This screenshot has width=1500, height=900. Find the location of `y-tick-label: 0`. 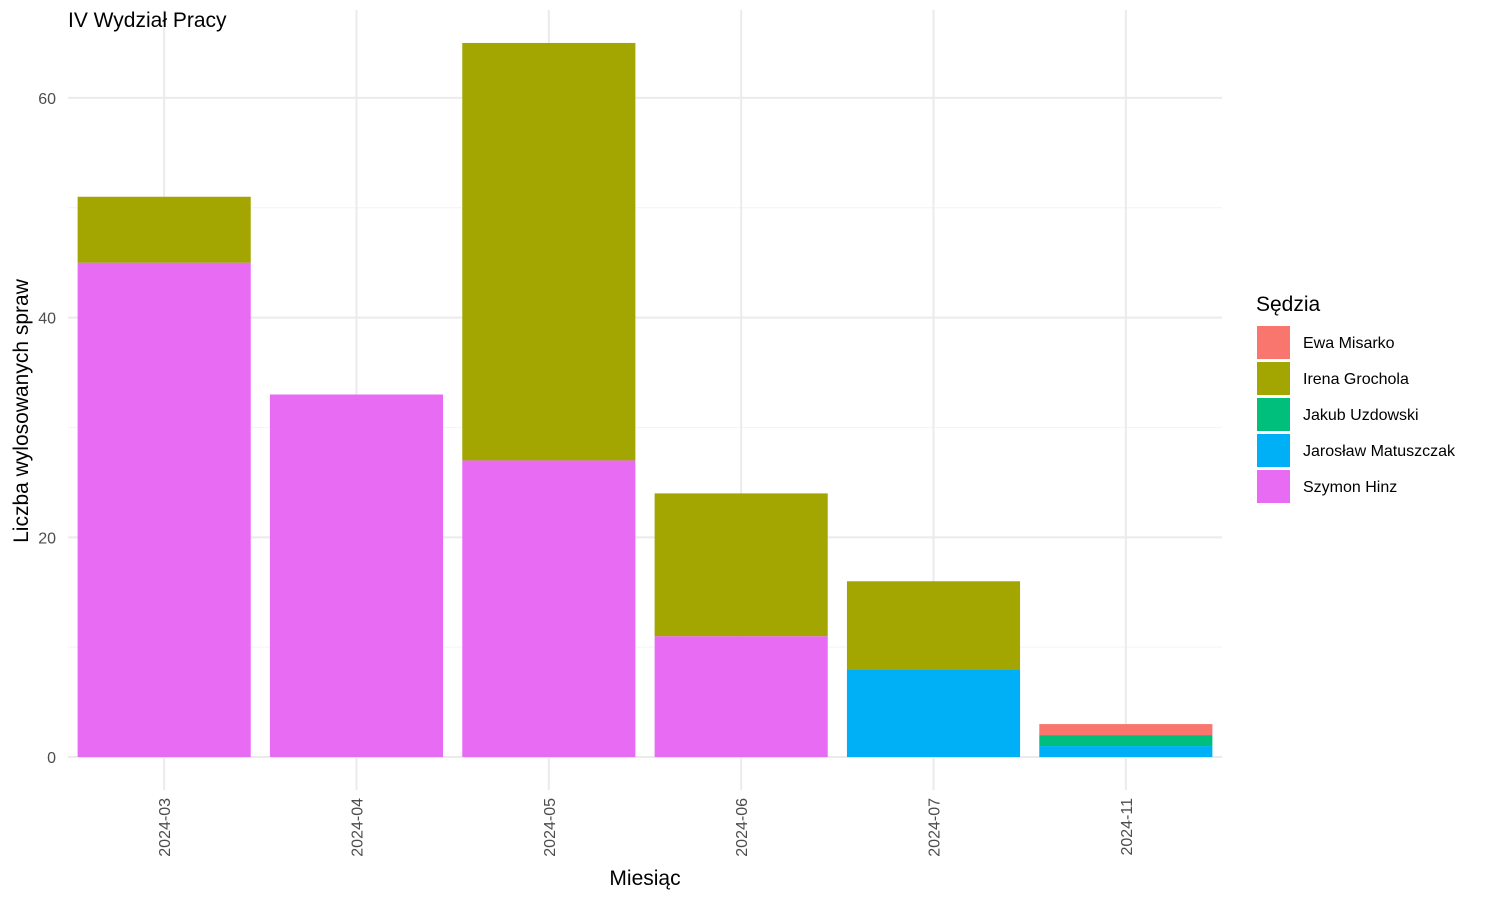

y-tick-label: 0 is located at coordinates (51, 758).